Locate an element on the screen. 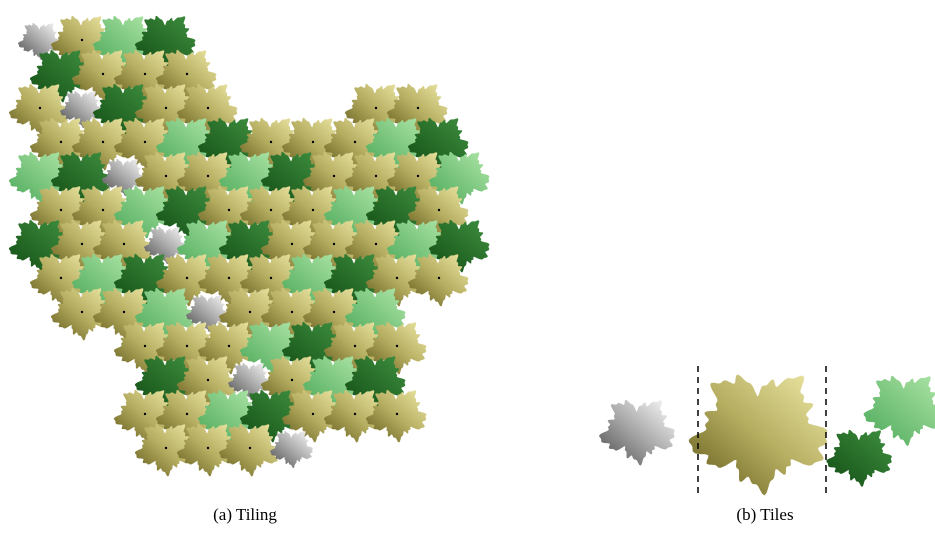 The height and width of the screenshot is (540, 935). tiles is located at coordinates (767, 435).